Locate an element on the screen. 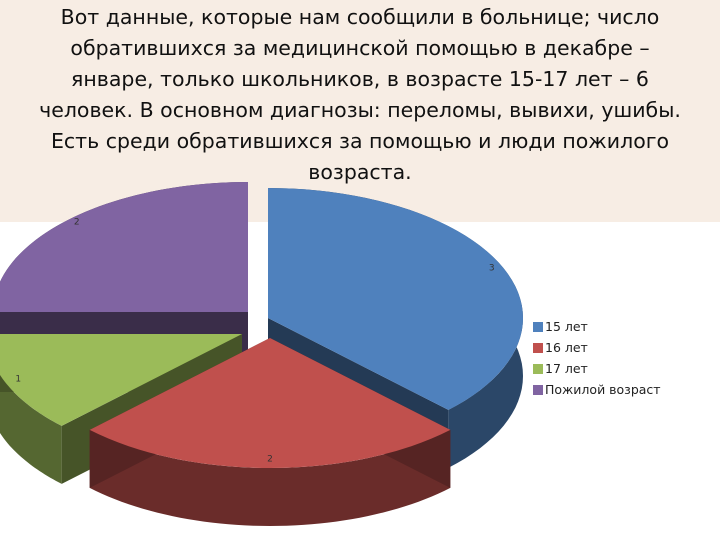 The image size is (720, 540). chart-legend: 15 лет 16 лет 17 лет Пожилой возраст is located at coordinates (597, 358).